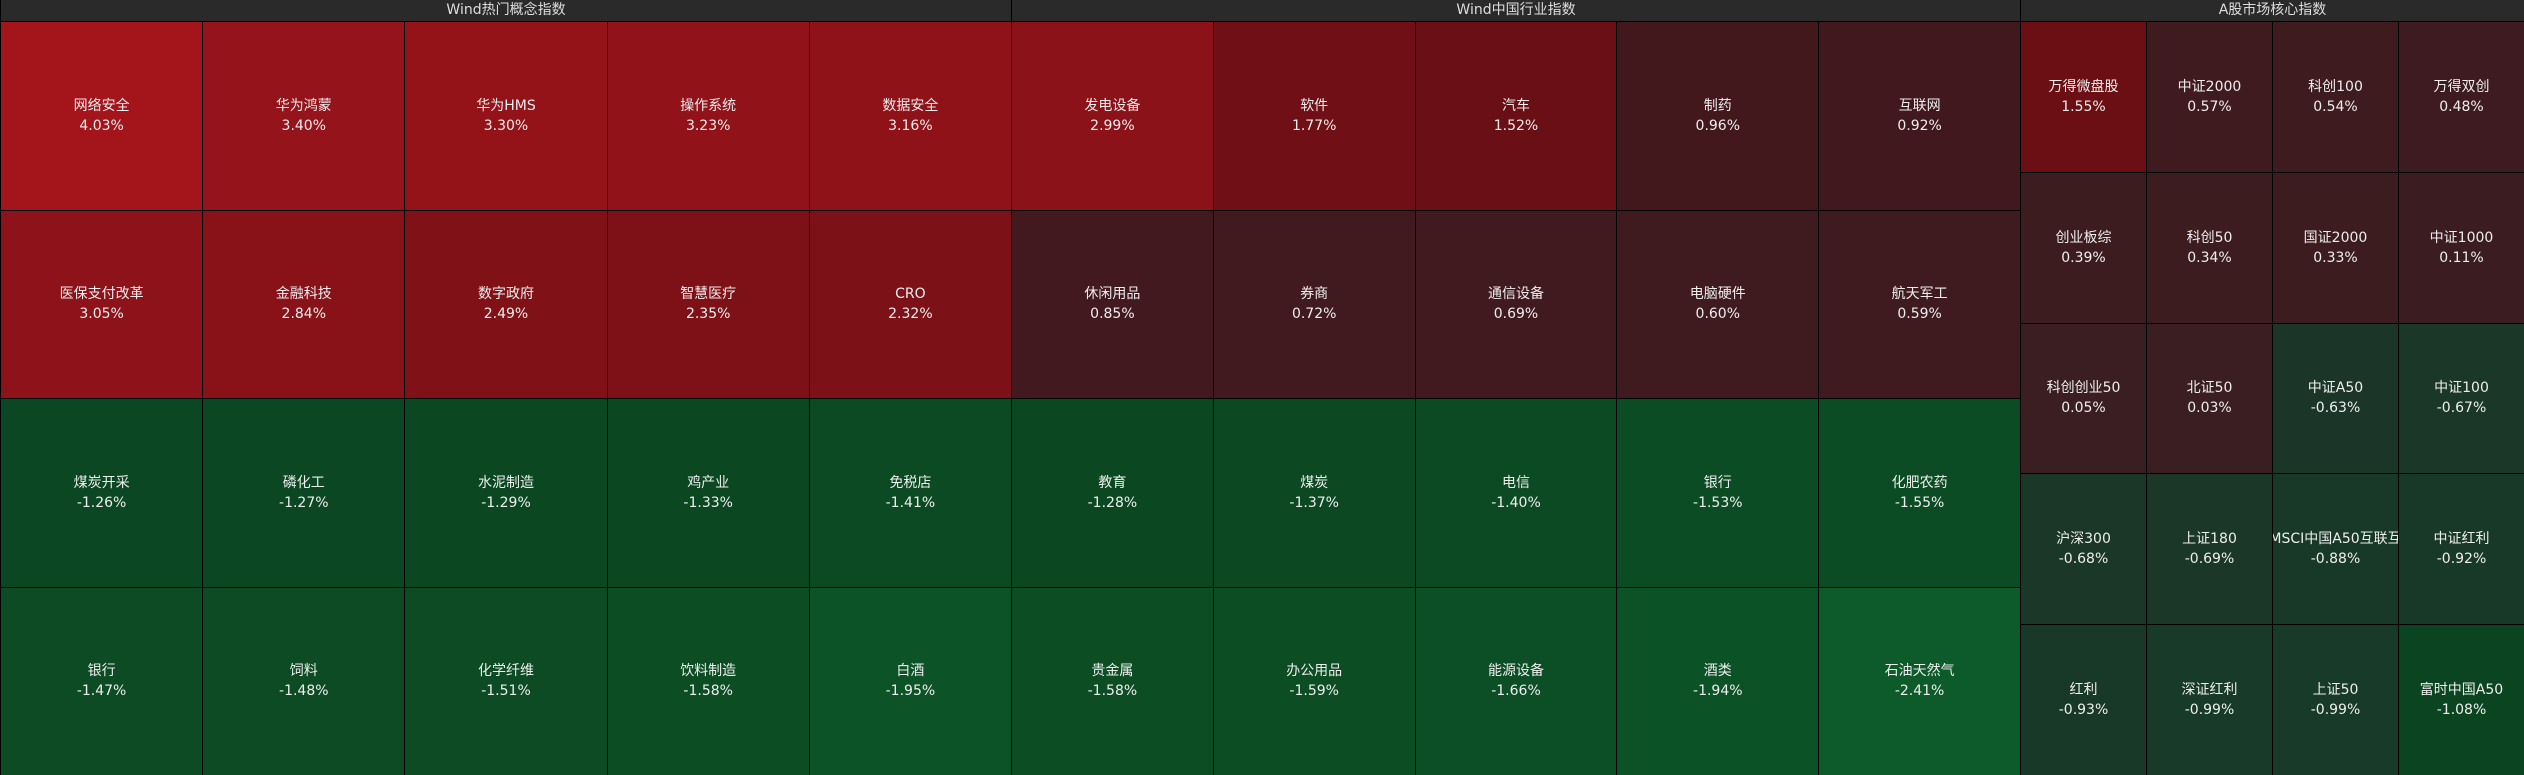 This screenshot has height=775, width=2524. I want to click on index-cell: 电脑硬件 0.60%, so click(1718, 304).